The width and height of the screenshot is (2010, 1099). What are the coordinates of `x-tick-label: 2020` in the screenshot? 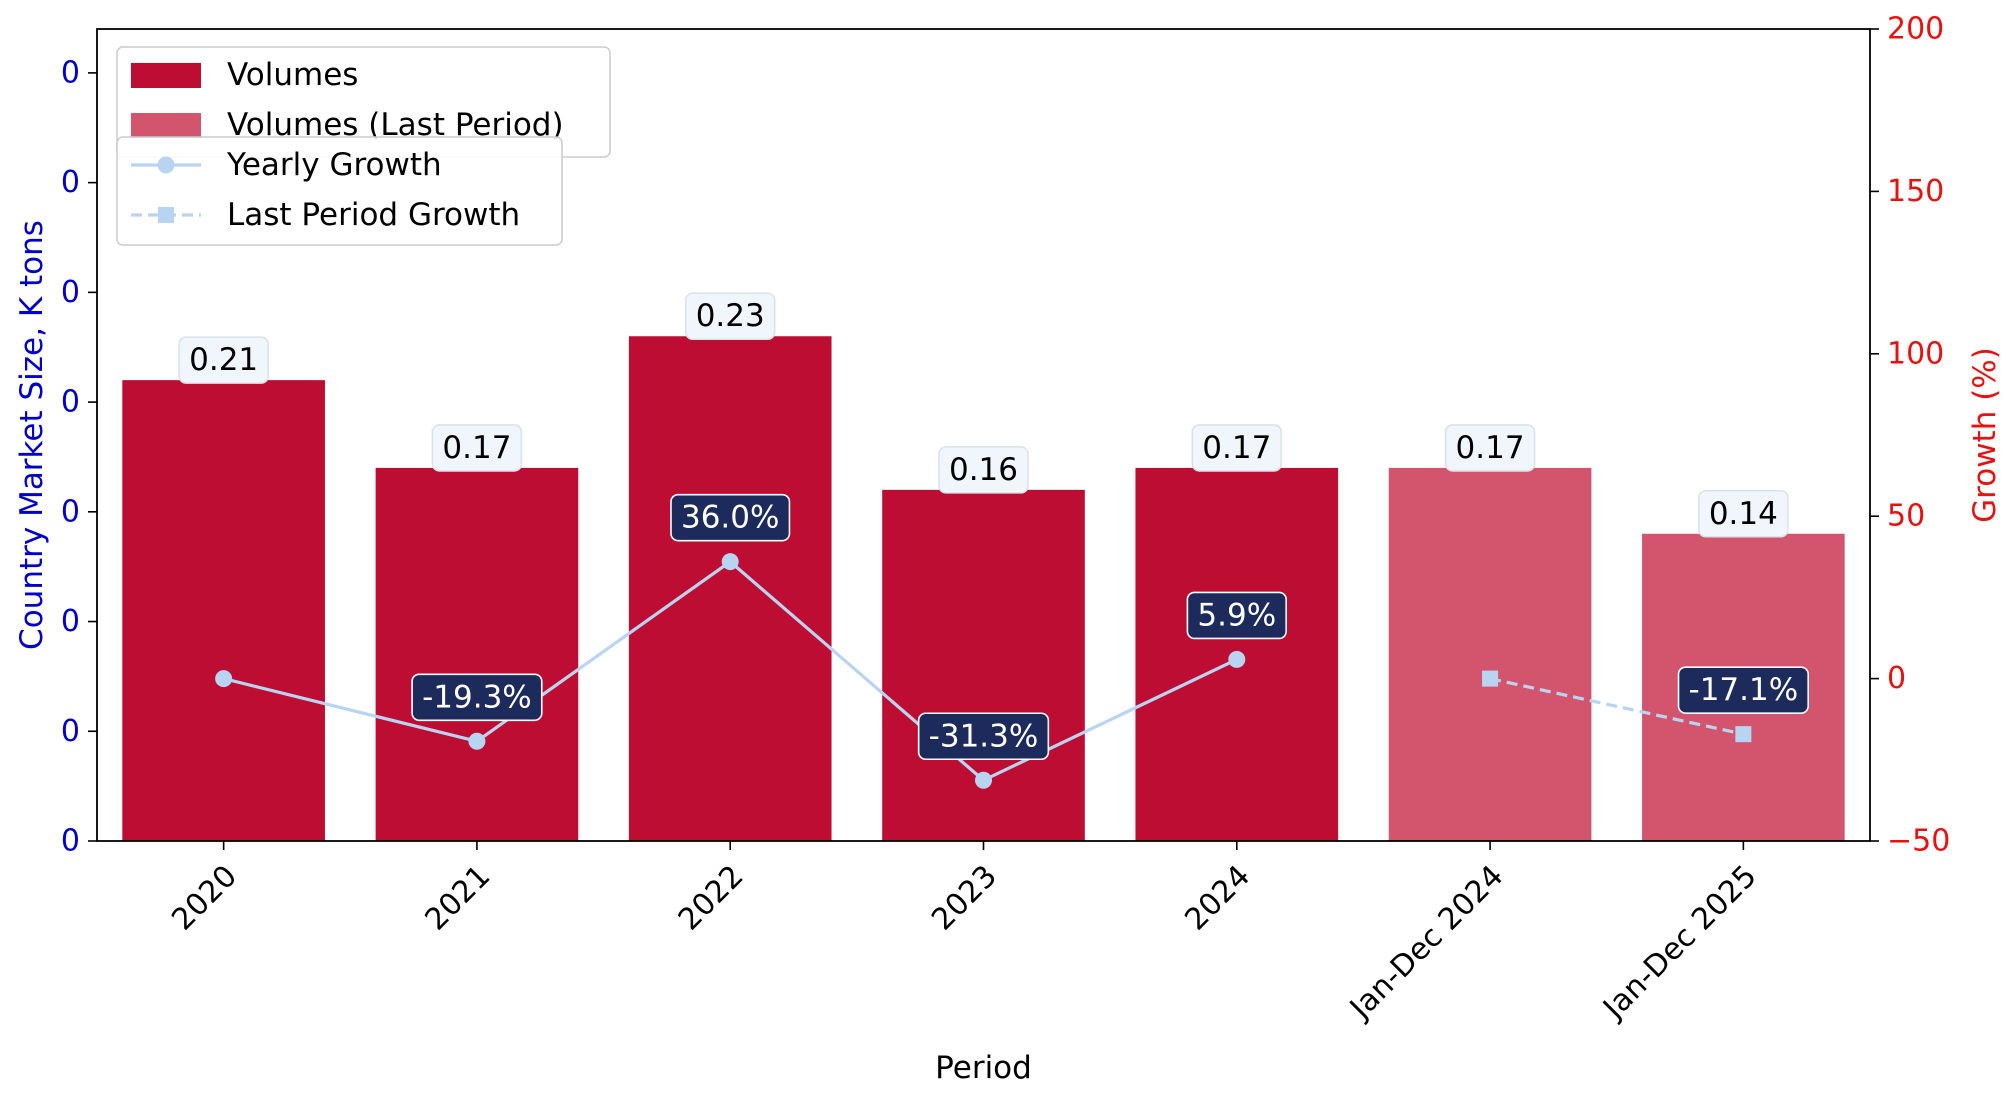 It's located at (204, 898).